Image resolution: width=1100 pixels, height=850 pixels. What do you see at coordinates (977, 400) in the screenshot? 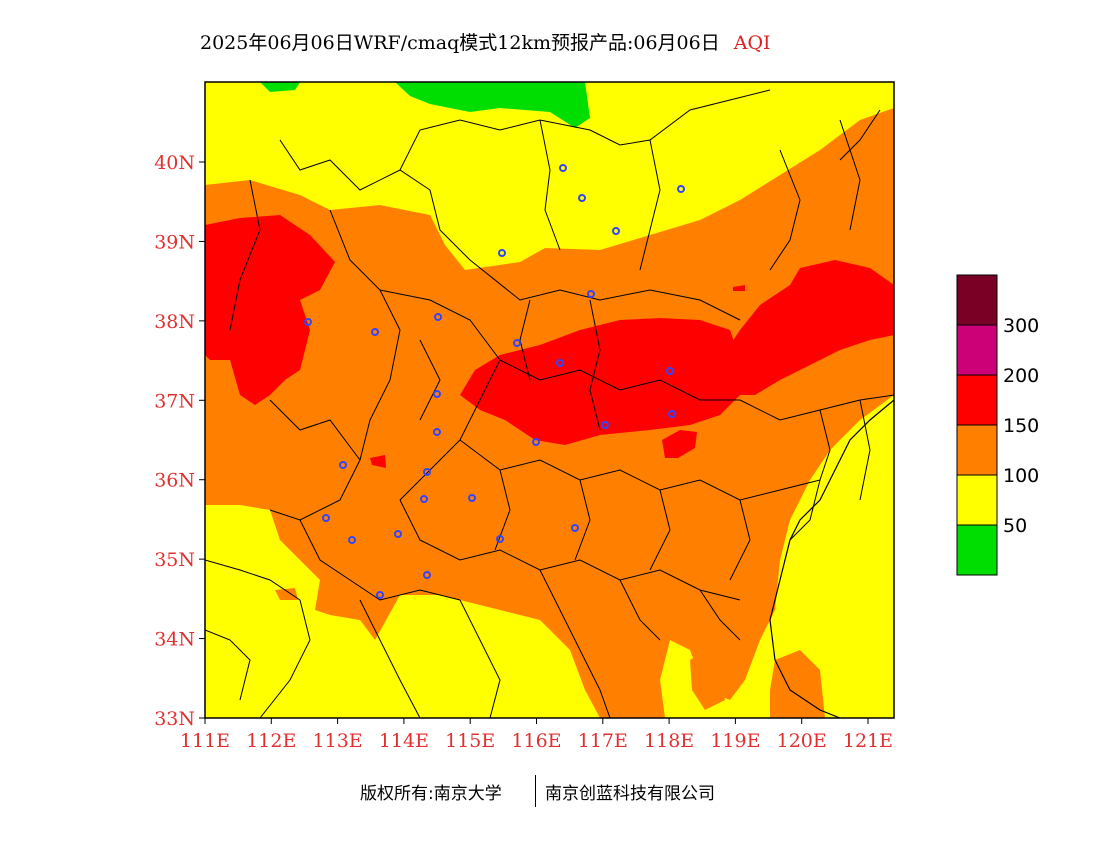
I see `legend-swatch-unhealthy` at bounding box center [977, 400].